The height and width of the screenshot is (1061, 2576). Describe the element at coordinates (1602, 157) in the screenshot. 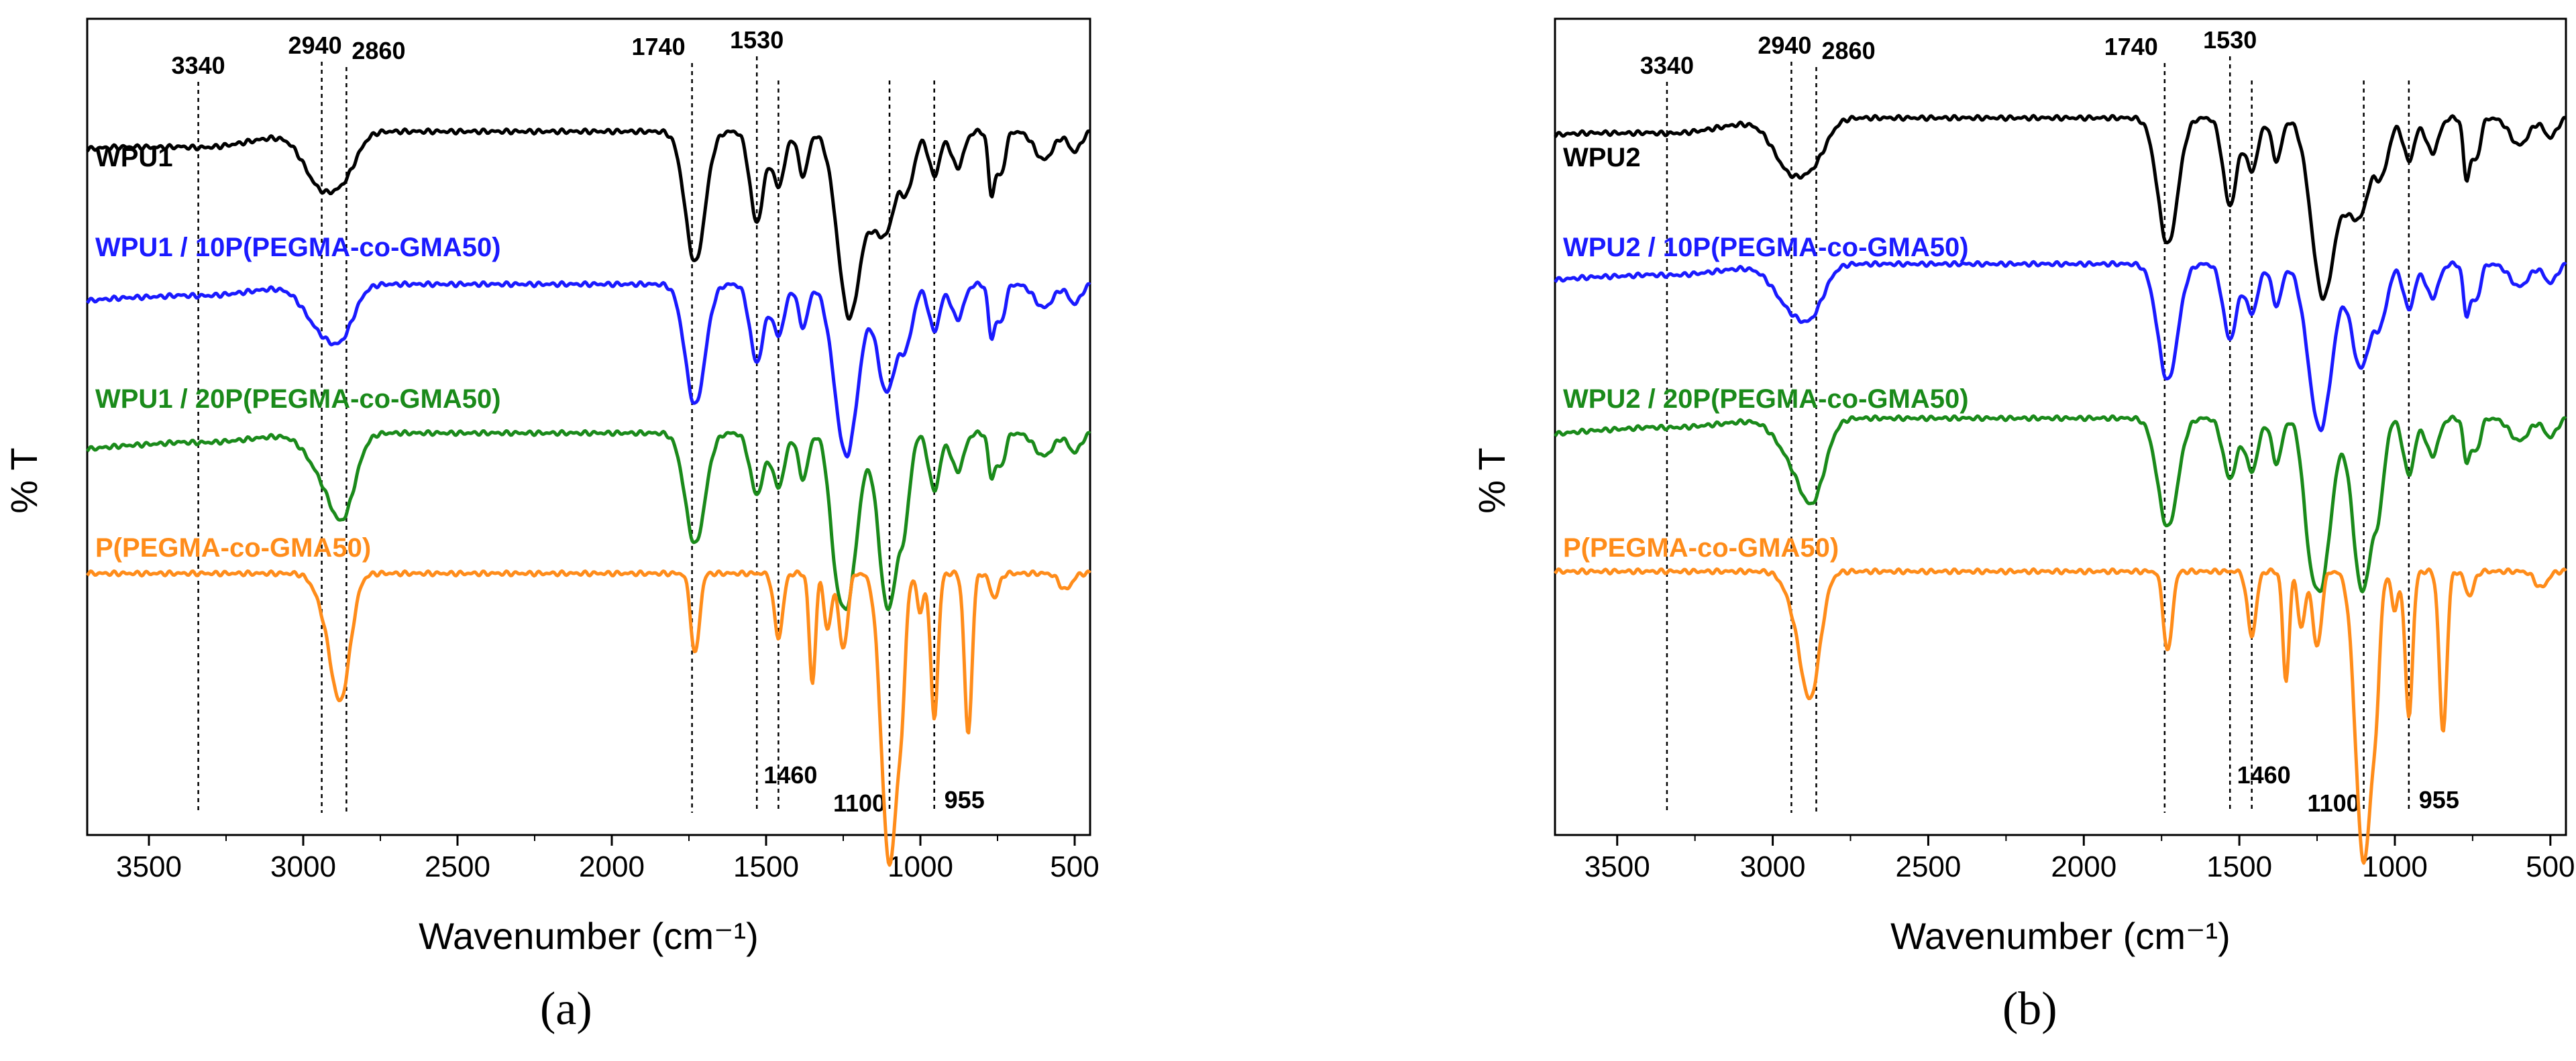

I see `series-label-wpu: WPU2` at that location.